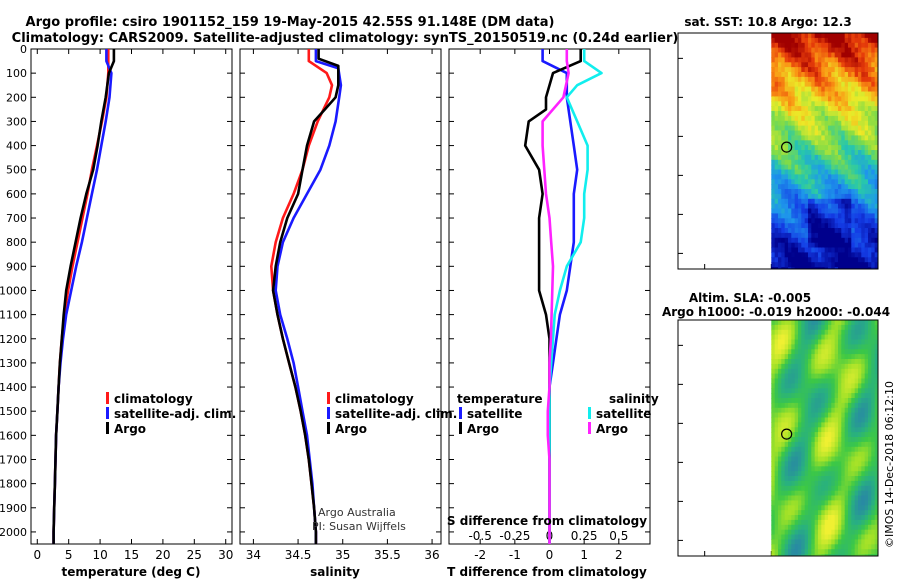 The width and height of the screenshot is (900, 580). I want to click on lat-tick-label: -38, so click(662, 58).